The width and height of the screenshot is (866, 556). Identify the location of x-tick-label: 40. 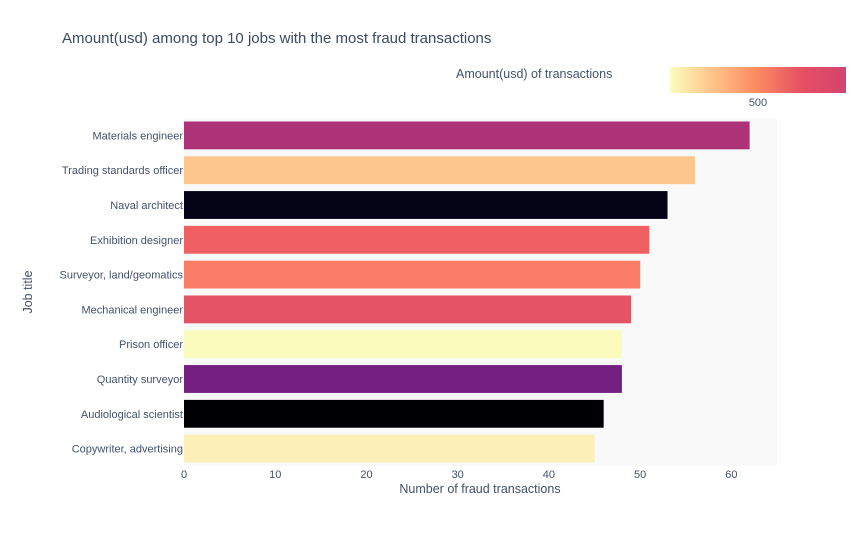
(549, 475).